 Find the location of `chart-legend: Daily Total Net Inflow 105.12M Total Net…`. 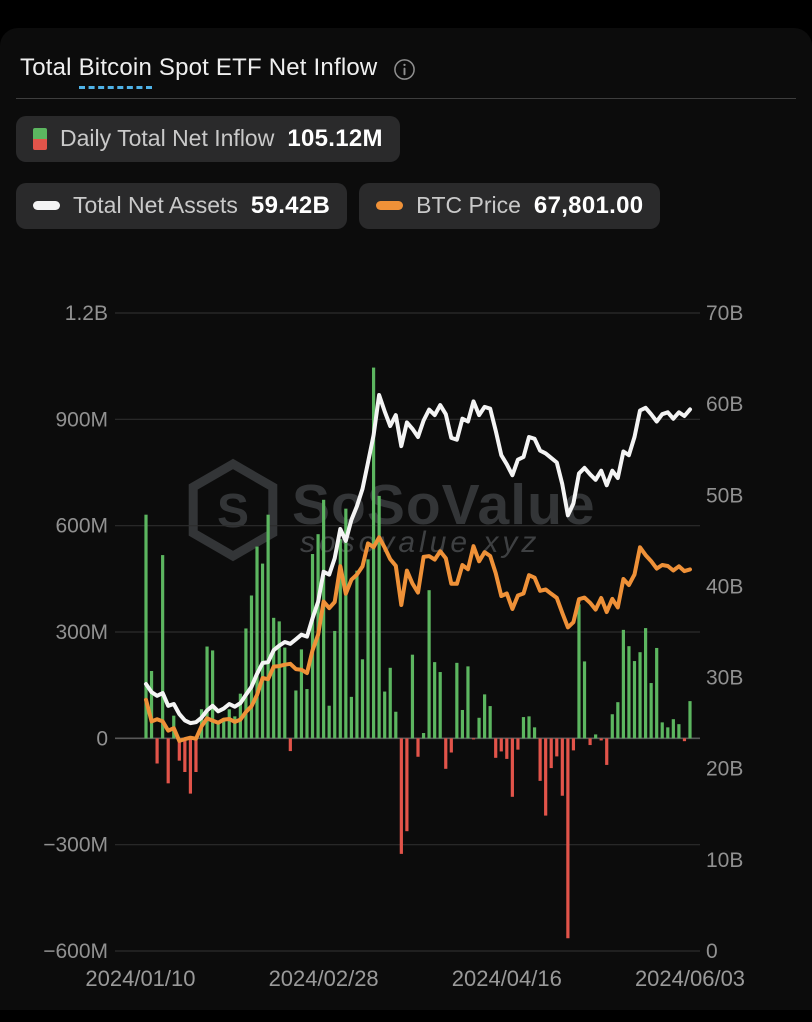

chart-legend: Daily Total Net Inflow 105.12M Total Net… is located at coordinates (406, 164).